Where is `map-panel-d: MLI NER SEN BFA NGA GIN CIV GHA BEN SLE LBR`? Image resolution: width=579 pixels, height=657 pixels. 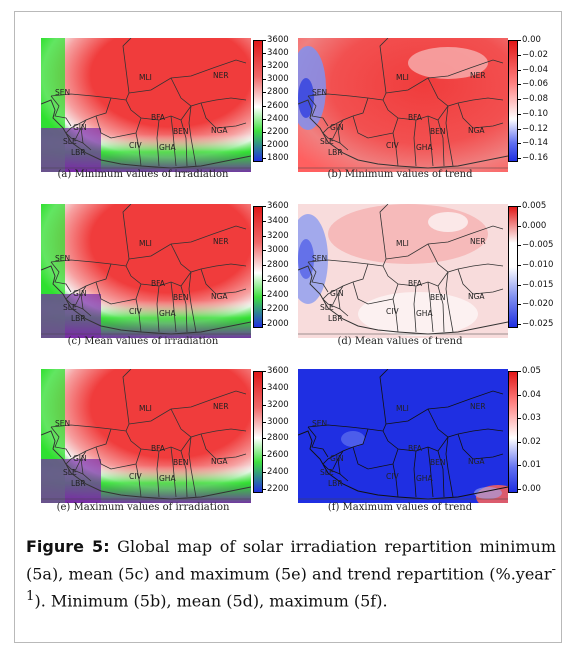 map-panel-d: MLI NER SEN BFA NGA GIN CIV GHA BEN SLE LBR is located at coordinates (403, 271).